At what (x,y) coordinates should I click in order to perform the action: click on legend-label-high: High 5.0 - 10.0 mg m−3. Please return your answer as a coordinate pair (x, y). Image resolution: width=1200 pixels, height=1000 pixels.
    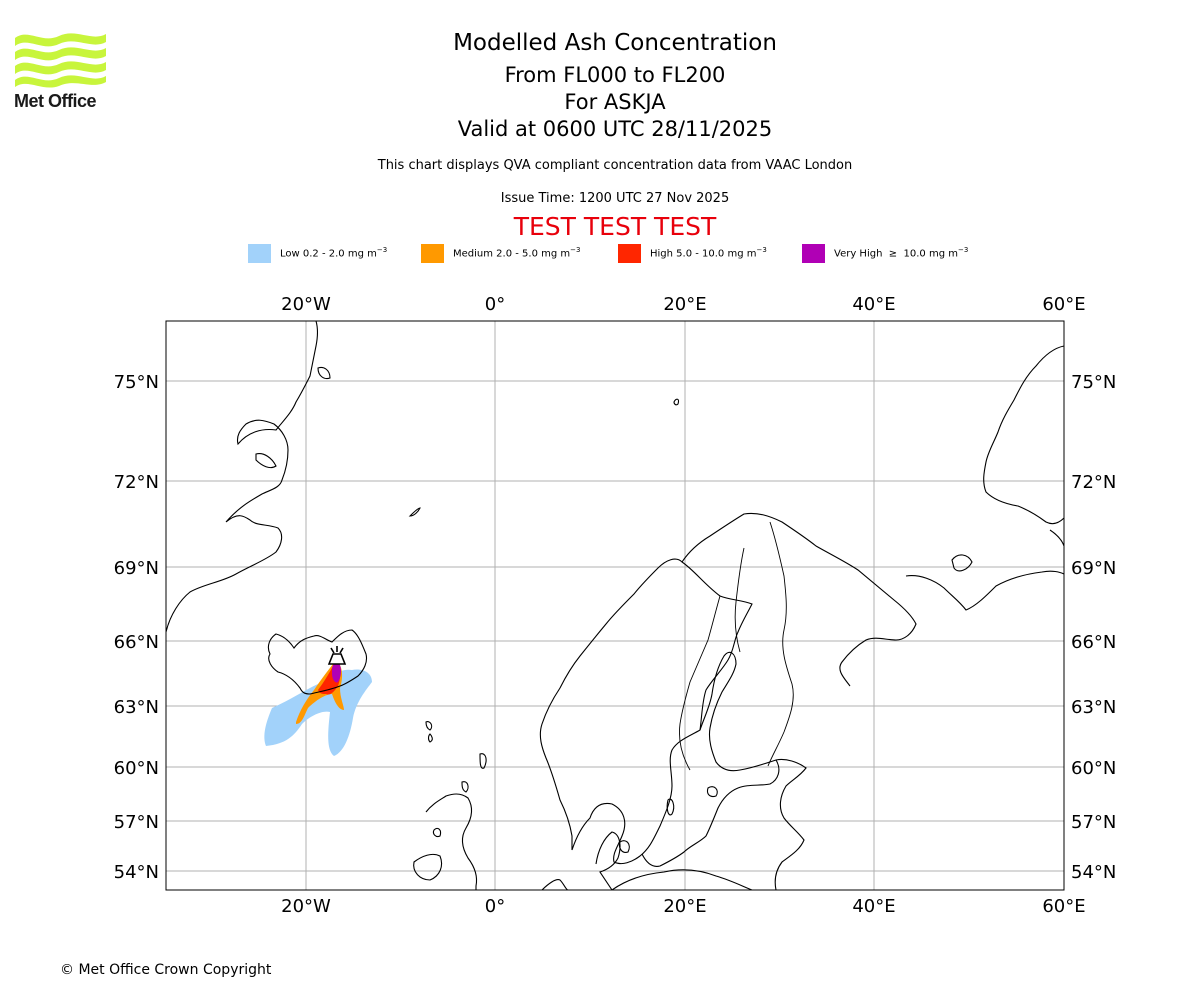
    Looking at the image, I should click on (708, 253).